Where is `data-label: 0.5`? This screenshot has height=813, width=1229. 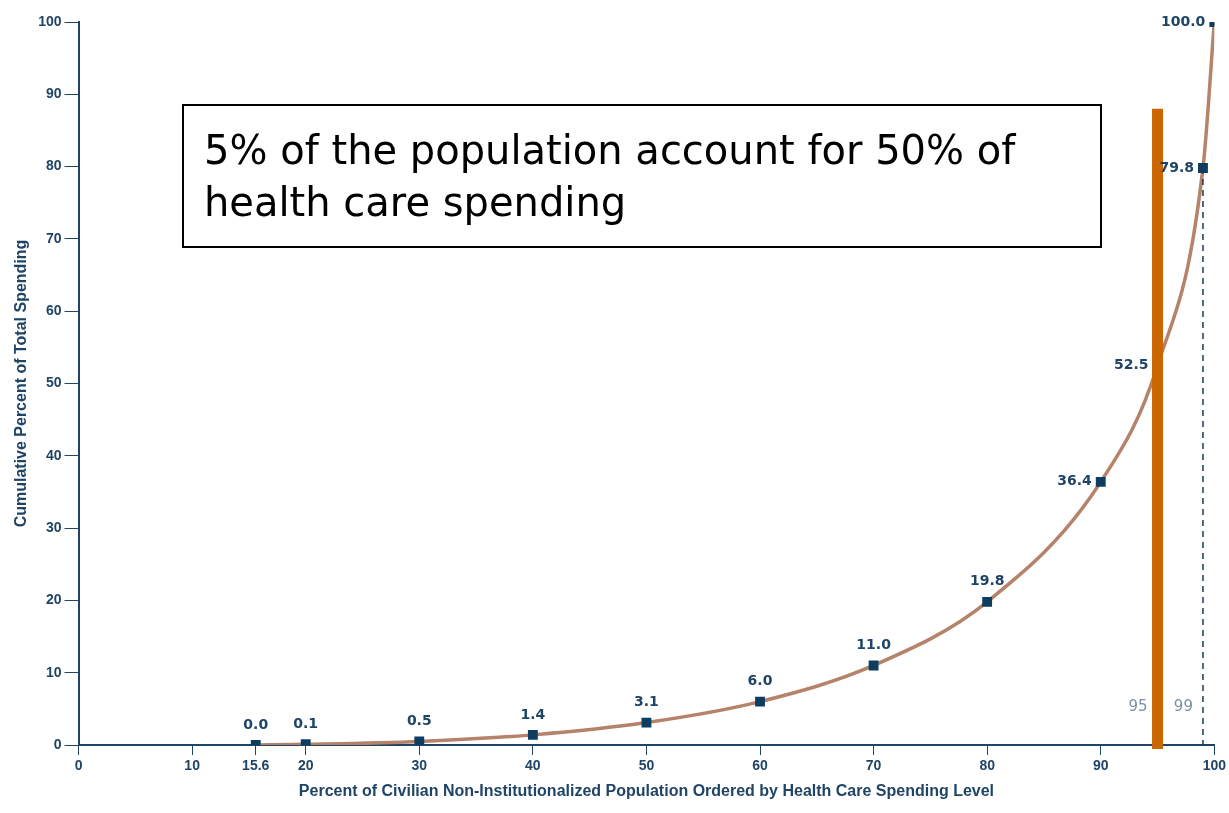 data-label: 0.5 is located at coordinates (419, 720).